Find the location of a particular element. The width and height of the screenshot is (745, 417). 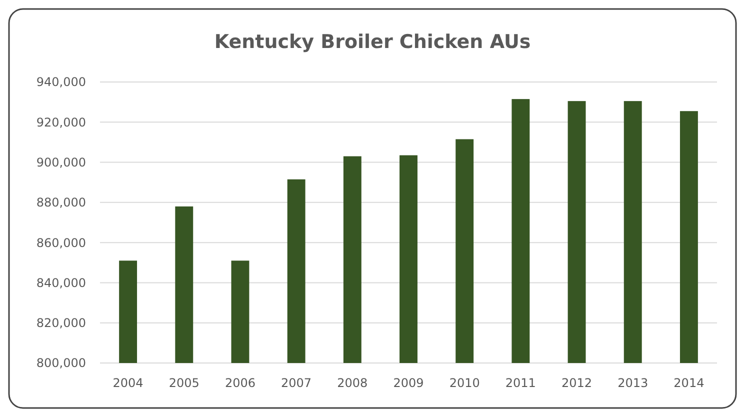

x-tick-label: 2004 is located at coordinates (128, 383).